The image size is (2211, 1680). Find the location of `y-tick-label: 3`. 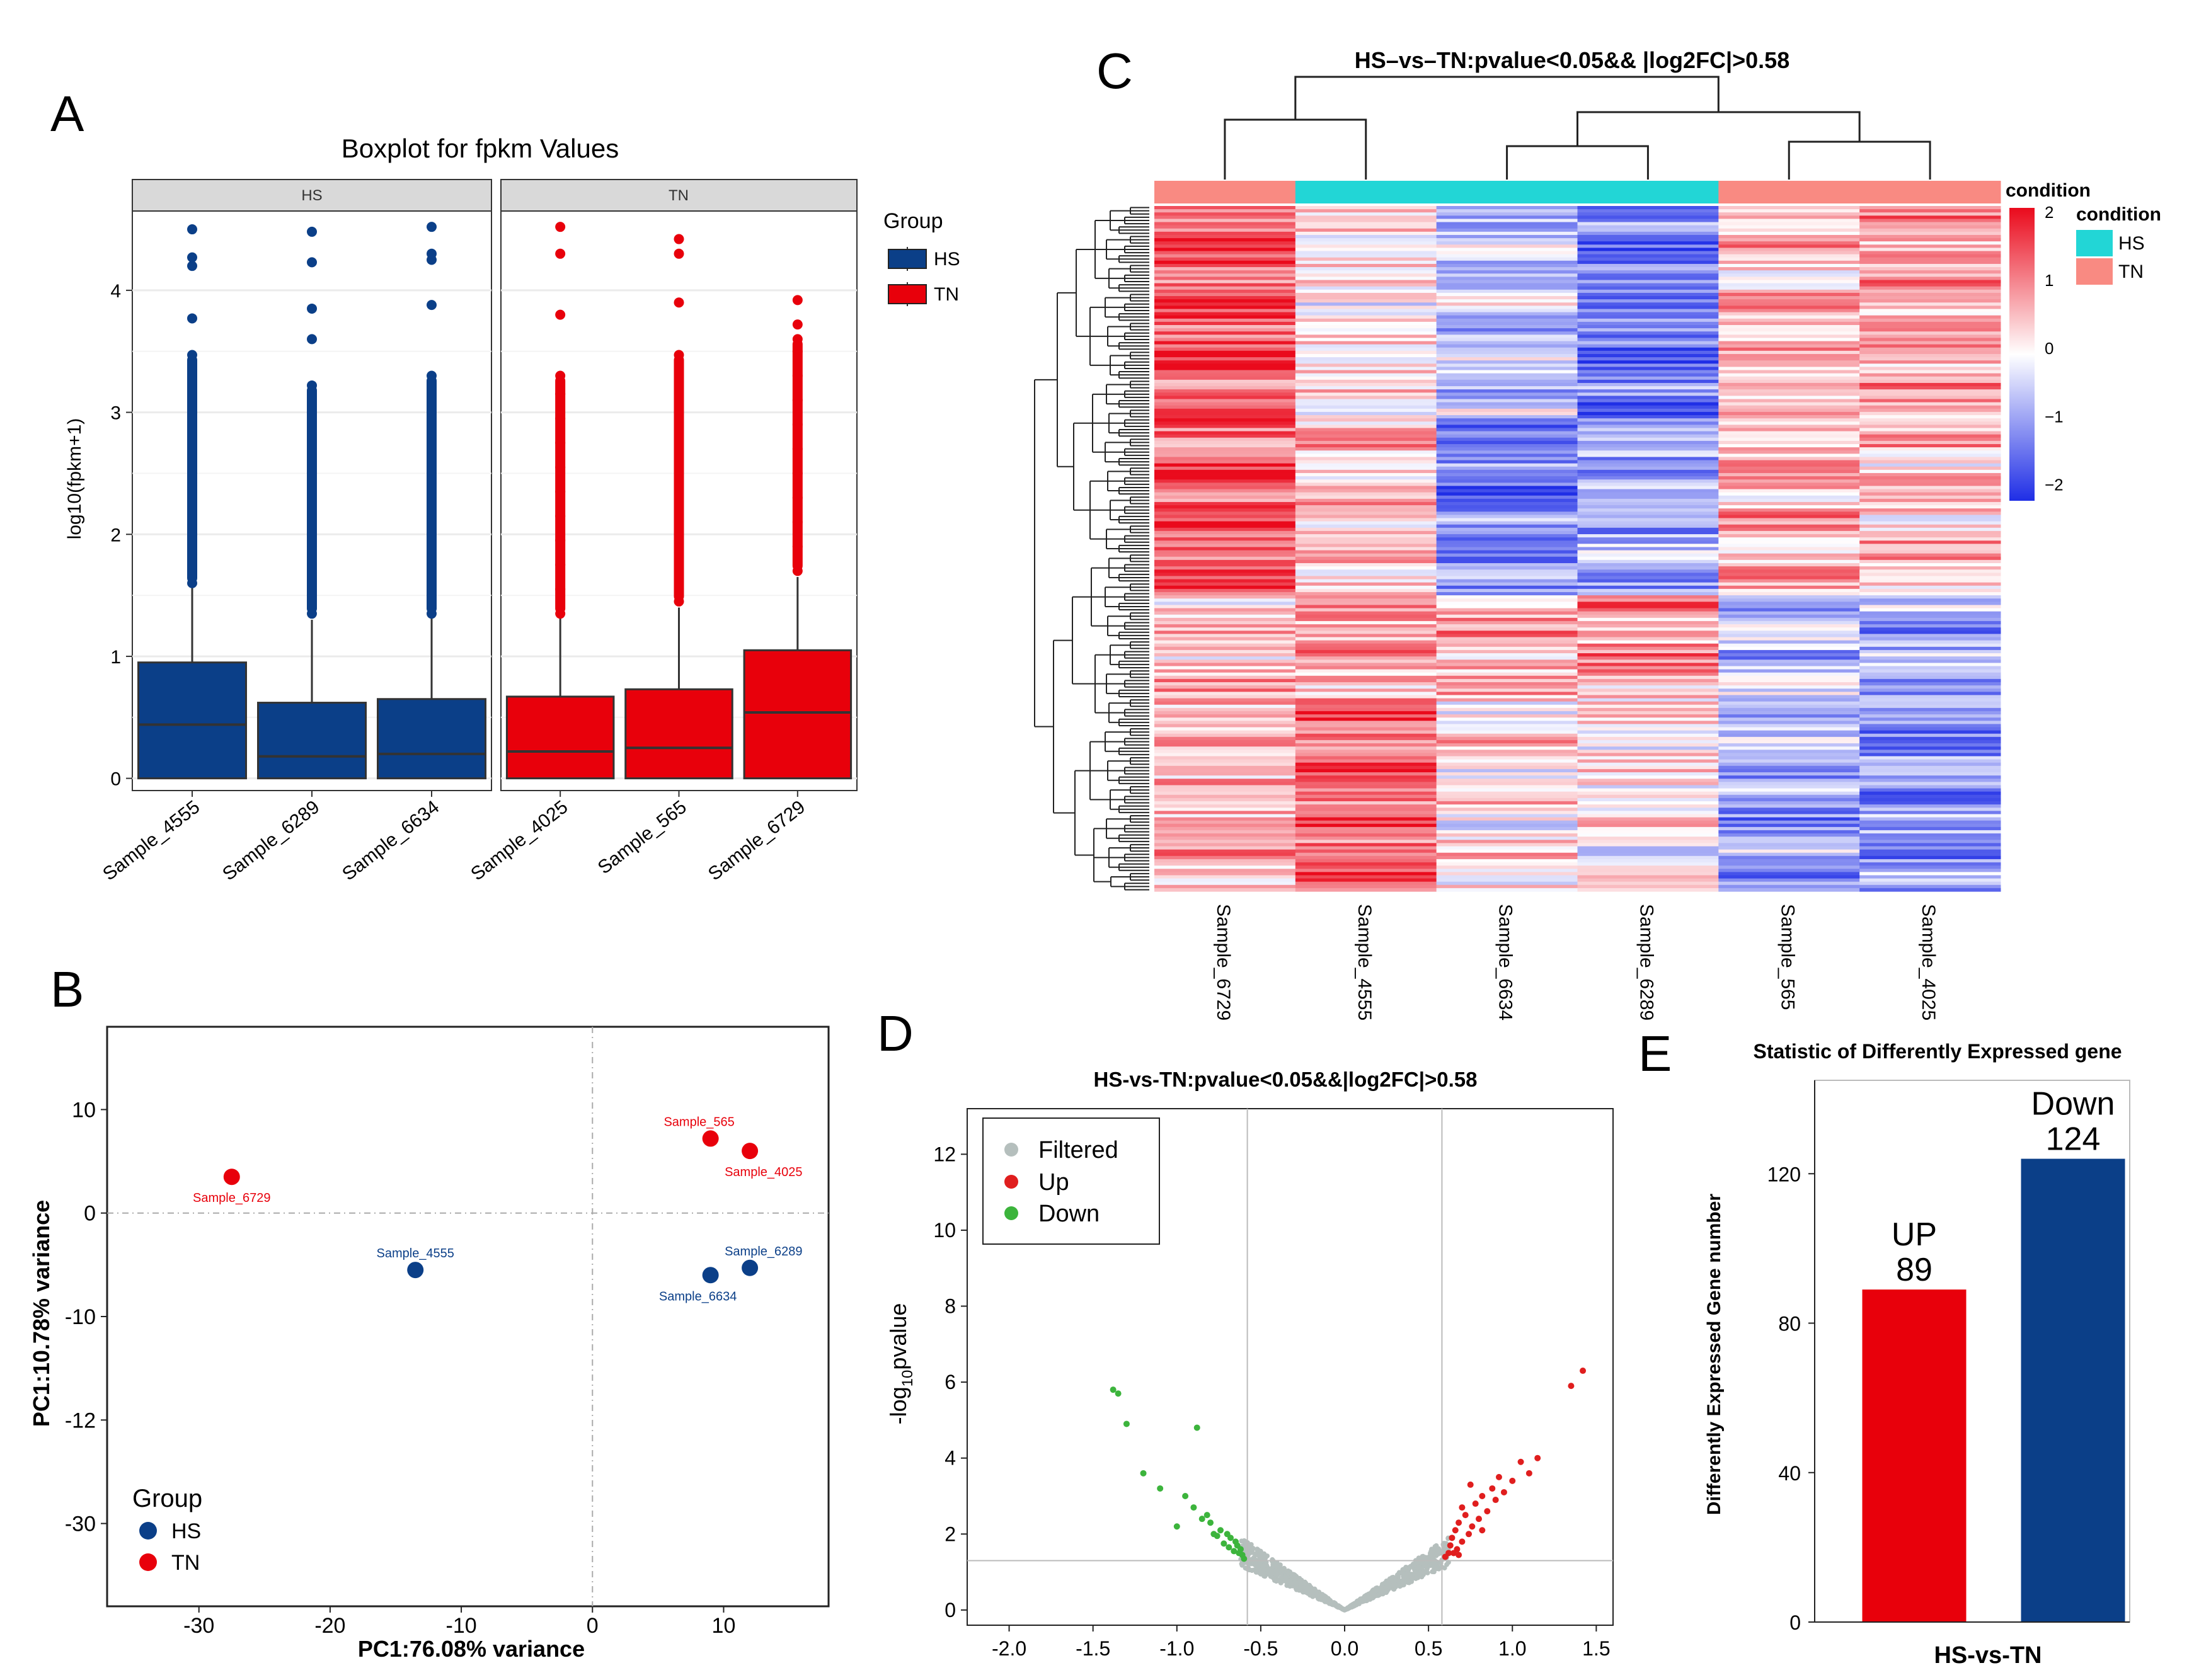

y-tick-label: 3 is located at coordinates (115, 413).